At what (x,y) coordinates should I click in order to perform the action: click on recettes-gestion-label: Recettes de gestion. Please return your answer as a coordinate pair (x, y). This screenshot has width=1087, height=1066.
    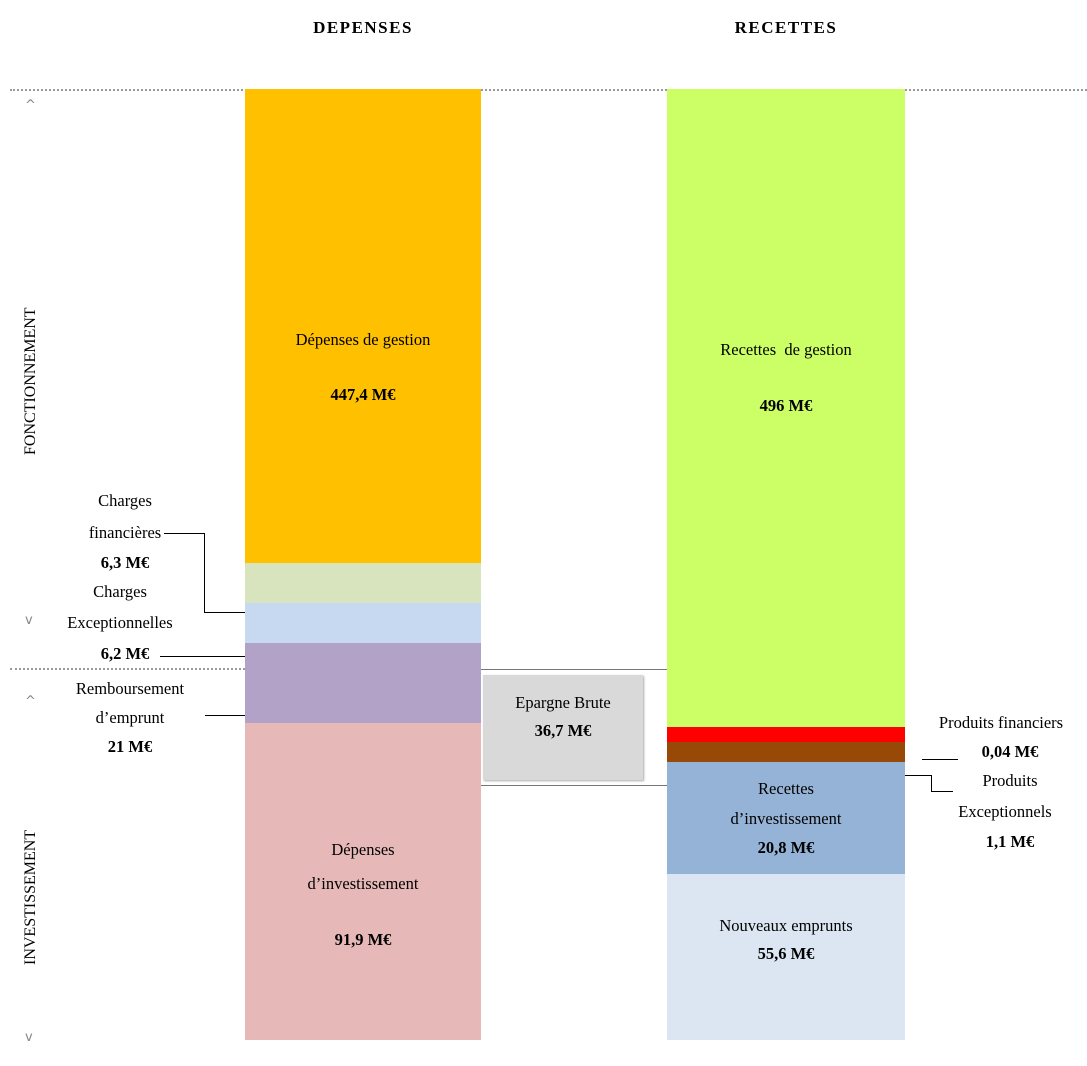
    Looking at the image, I should click on (786, 349).